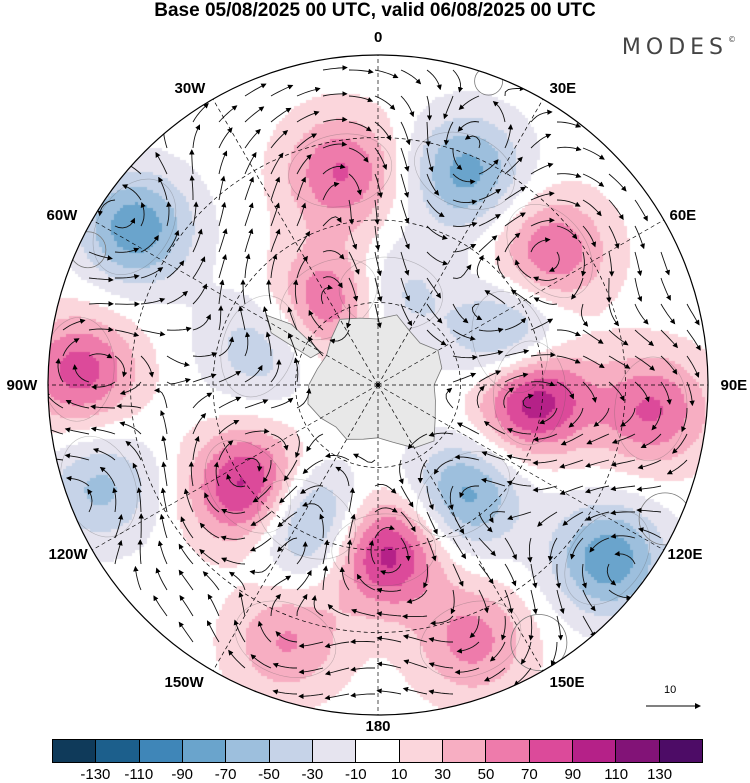  What do you see at coordinates (460, 527) in the screenshot?
I see `meridian-line` at bounding box center [460, 527].